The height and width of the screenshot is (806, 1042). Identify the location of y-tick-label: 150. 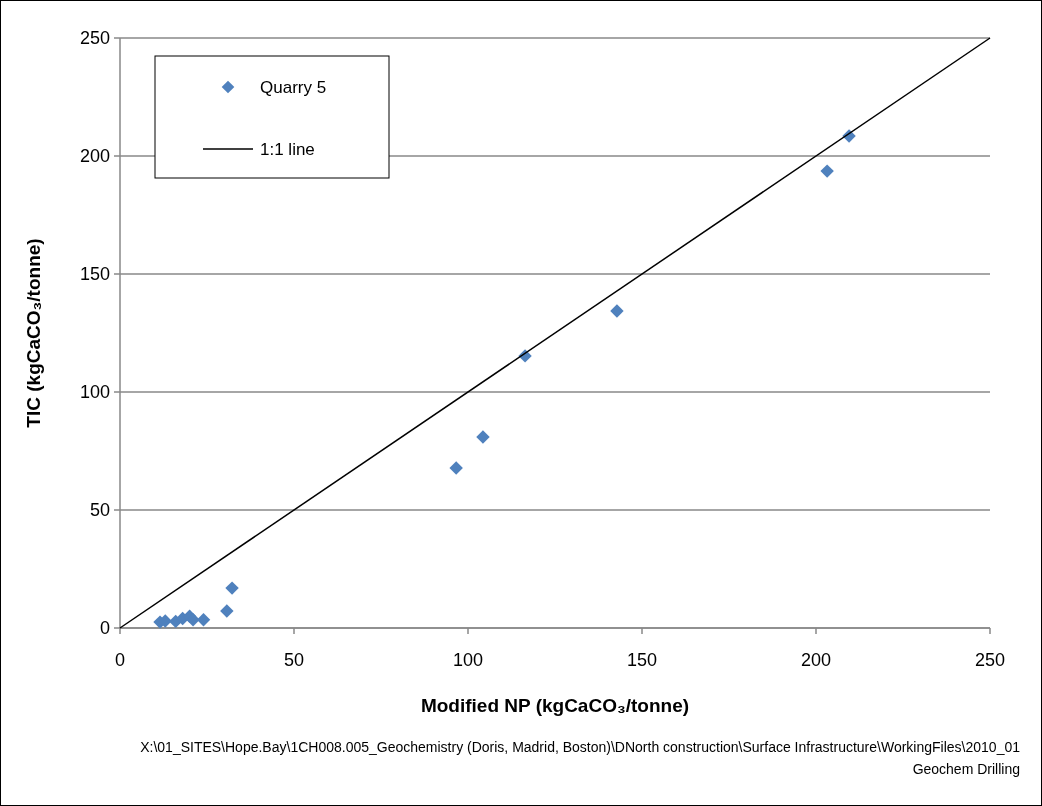
(94, 274).